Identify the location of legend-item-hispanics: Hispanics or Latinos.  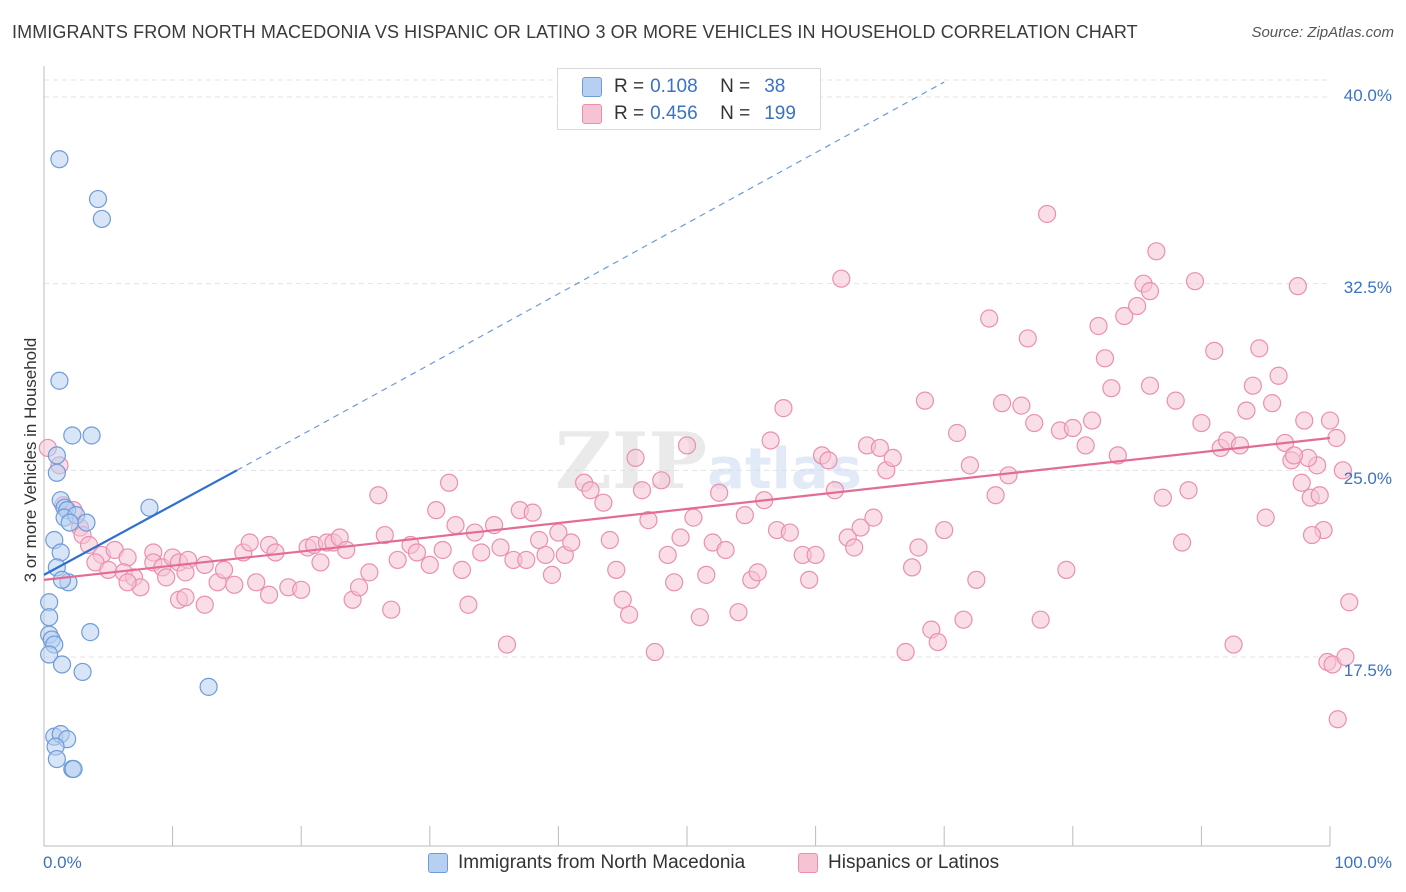
(898, 863).